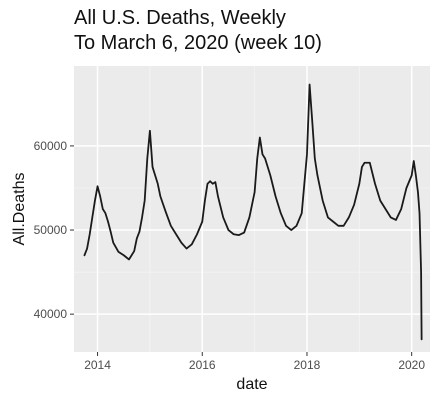  Describe the element at coordinates (180, 18) in the screenshot. I see `chart-title: All U.S. Deaths, Weekly` at that location.